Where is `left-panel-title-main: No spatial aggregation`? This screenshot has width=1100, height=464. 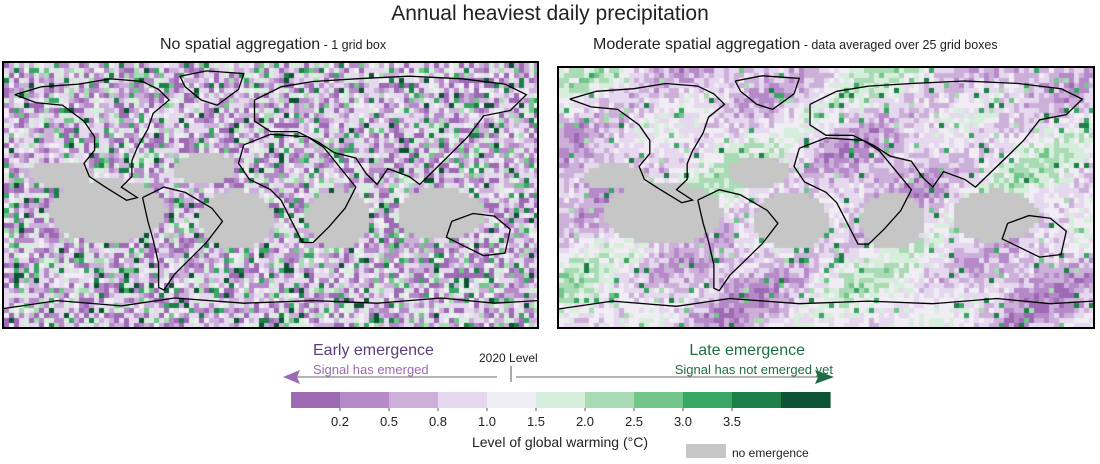
left-panel-title-main: No spatial aggregation is located at coordinates (240, 44).